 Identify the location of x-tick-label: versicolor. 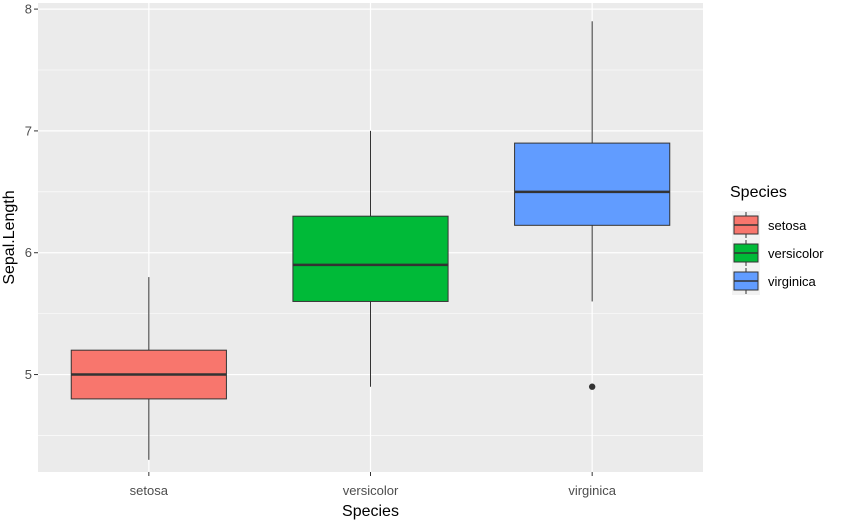
(371, 490).